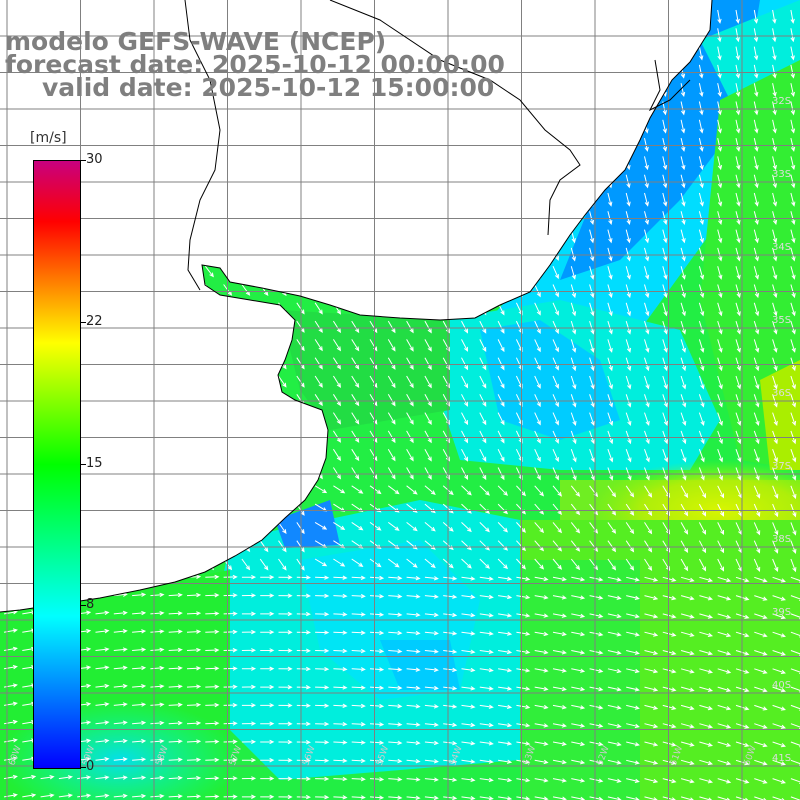  What do you see at coordinates (83, 767) in the screenshot?
I see `colorbar-tick-mark` at bounding box center [83, 767].